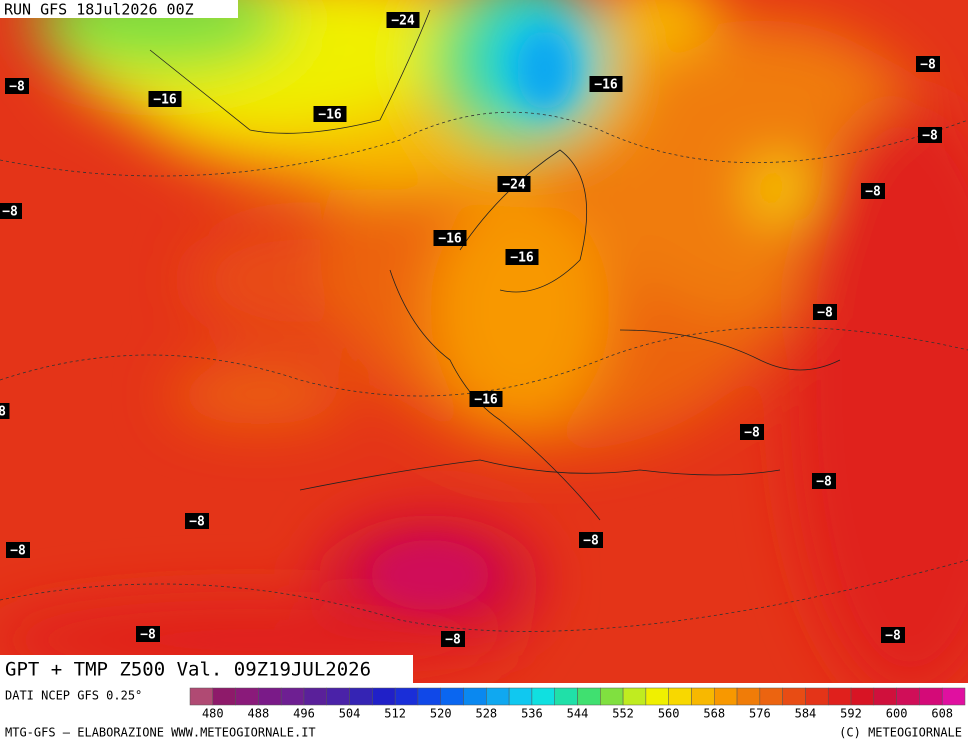 The width and height of the screenshot is (968, 745). I want to click on colorbar-label: 480, so click(213, 714).